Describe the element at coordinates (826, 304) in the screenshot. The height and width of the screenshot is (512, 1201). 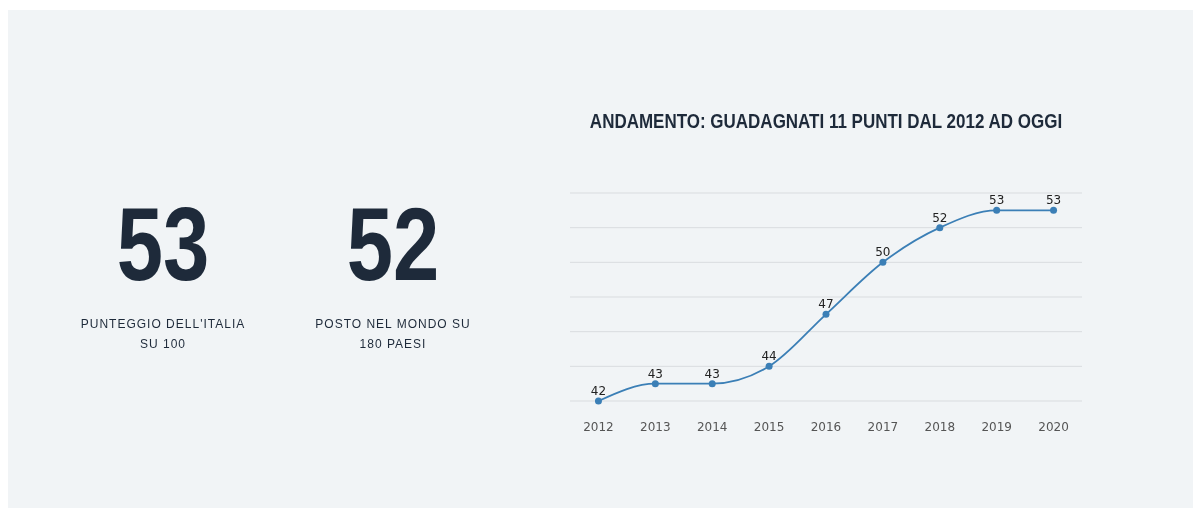
I see `data-label: 47` at that location.